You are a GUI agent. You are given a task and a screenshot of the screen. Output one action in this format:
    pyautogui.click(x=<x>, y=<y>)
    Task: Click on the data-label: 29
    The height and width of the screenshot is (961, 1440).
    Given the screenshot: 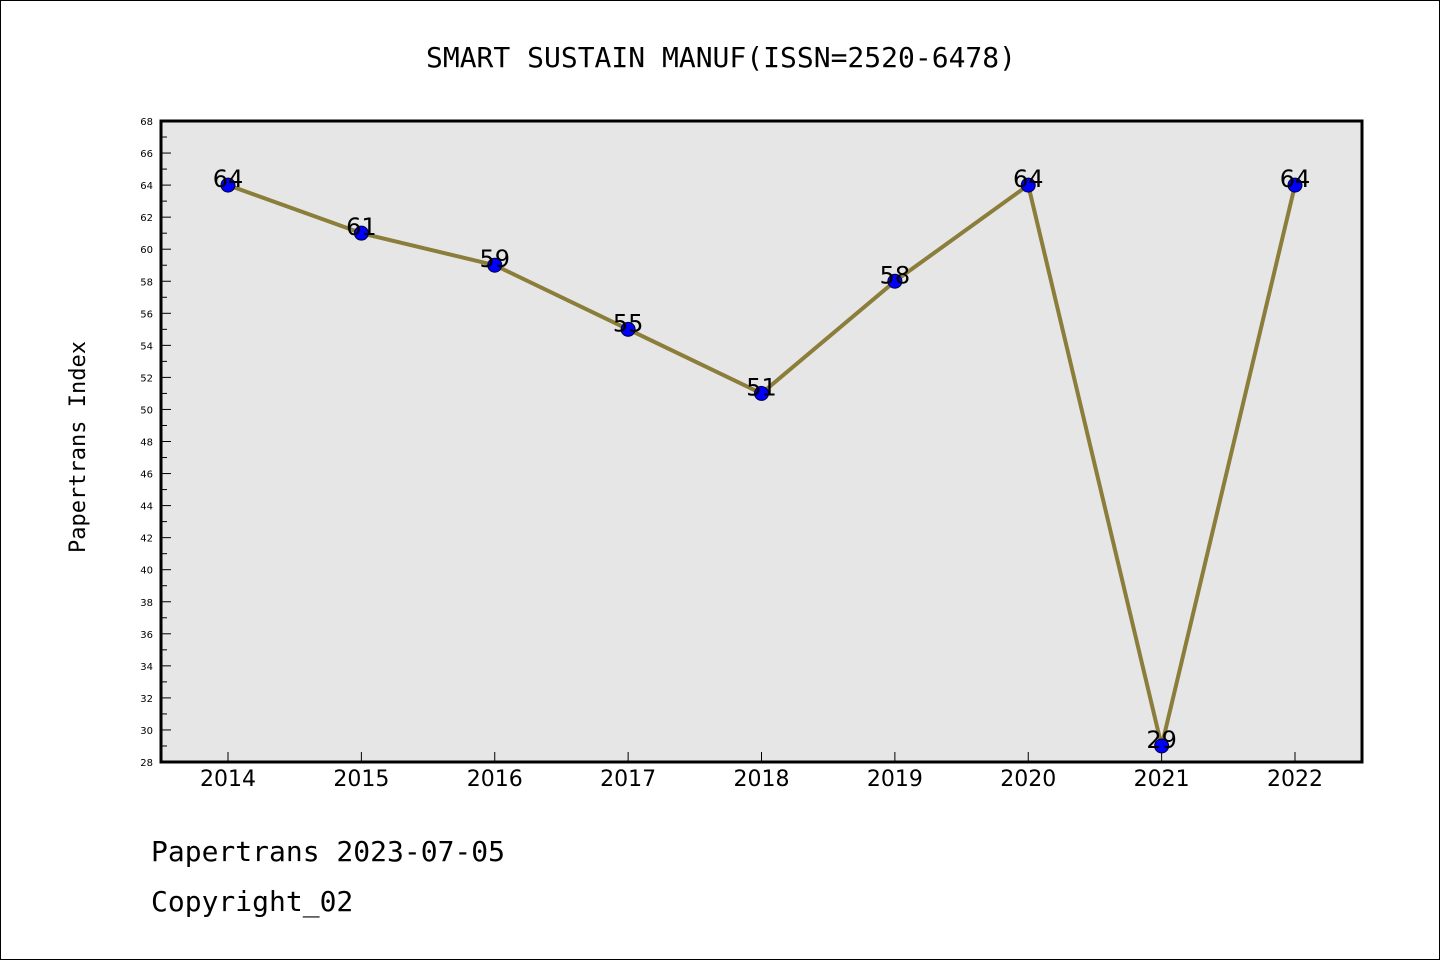 What is the action you would take?
    pyautogui.click(x=1161, y=740)
    